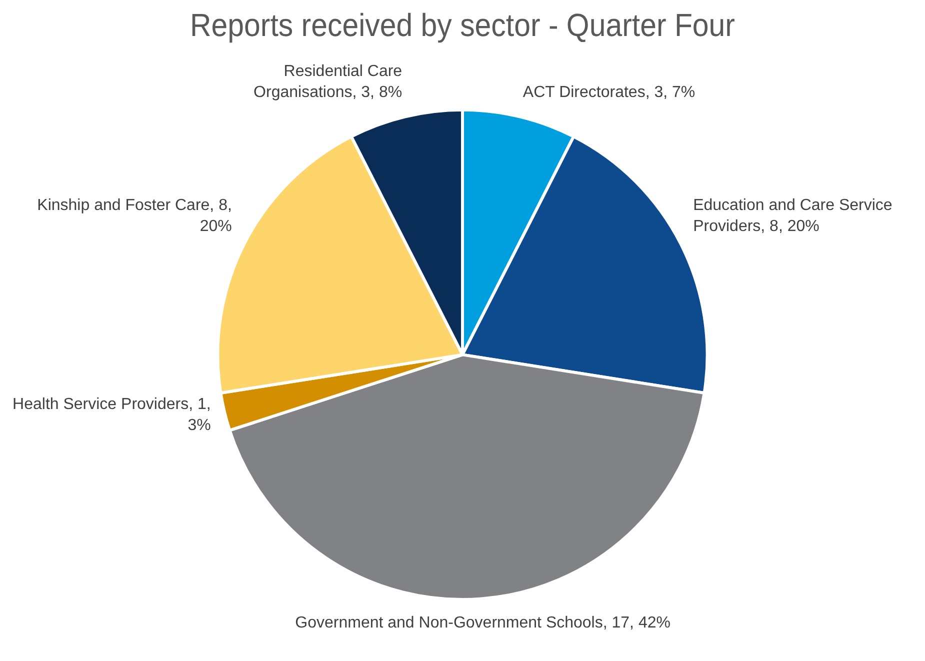  I want to click on slice-label: Kinship and Foster Care, 8, 20%, so click(134, 216).